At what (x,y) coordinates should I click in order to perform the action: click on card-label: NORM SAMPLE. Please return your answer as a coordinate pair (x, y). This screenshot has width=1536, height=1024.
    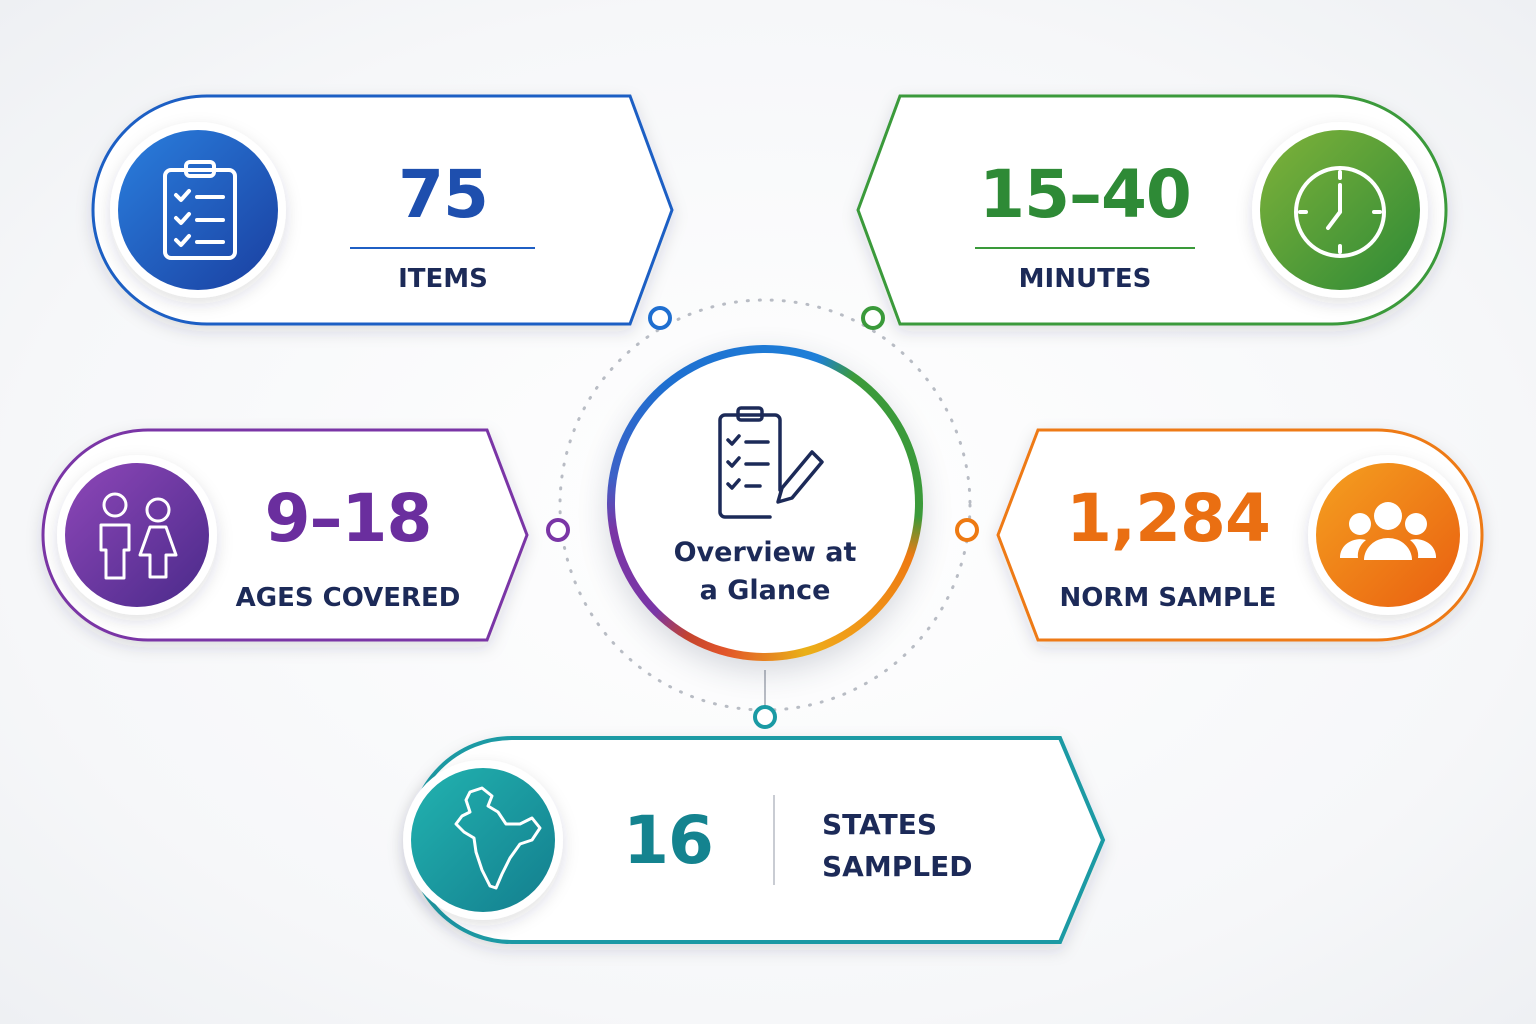
    Looking at the image, I should click on (1168, 598).